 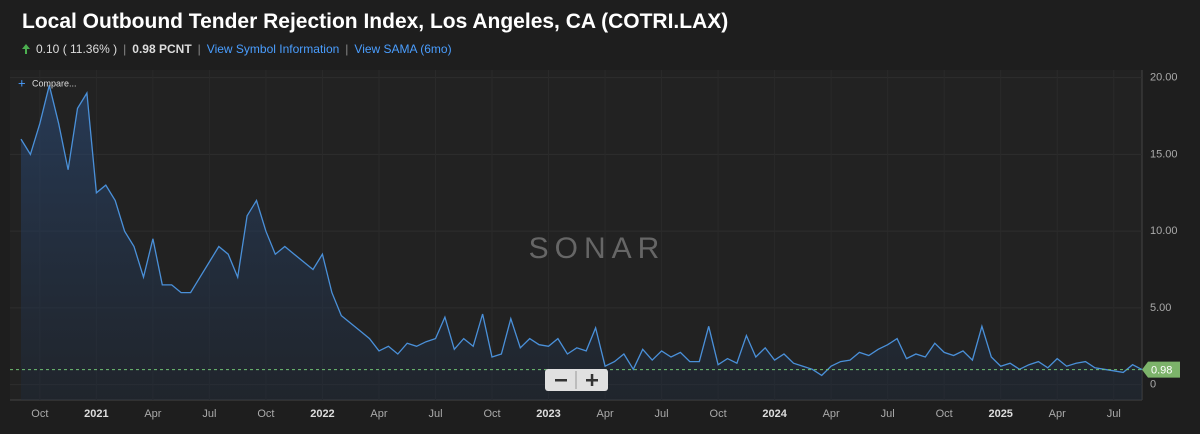 What do you see at coordinates (1164, 78) in the screenshot?
I see `y-tick-label: 20.00` at bounding box center [1164, 78].